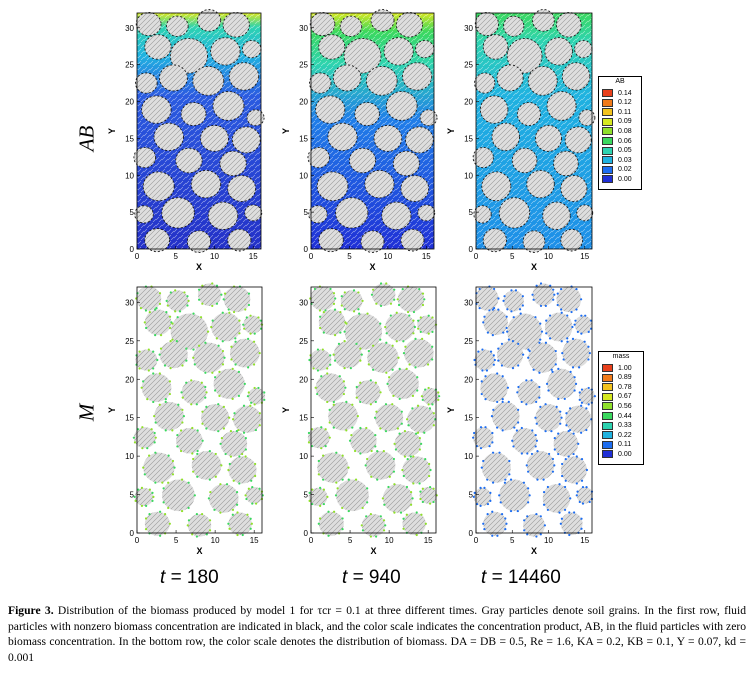 This screenshot has height=680, width=754. I want to click on x-tick-label: 5, so click(512, 256).